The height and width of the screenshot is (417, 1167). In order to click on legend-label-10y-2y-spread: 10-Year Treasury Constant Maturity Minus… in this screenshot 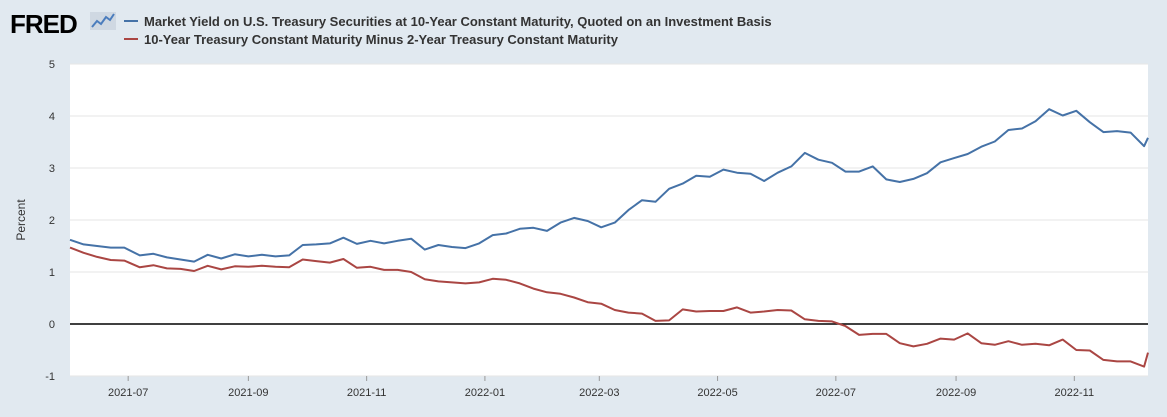, I will do `click(381, 39)`.